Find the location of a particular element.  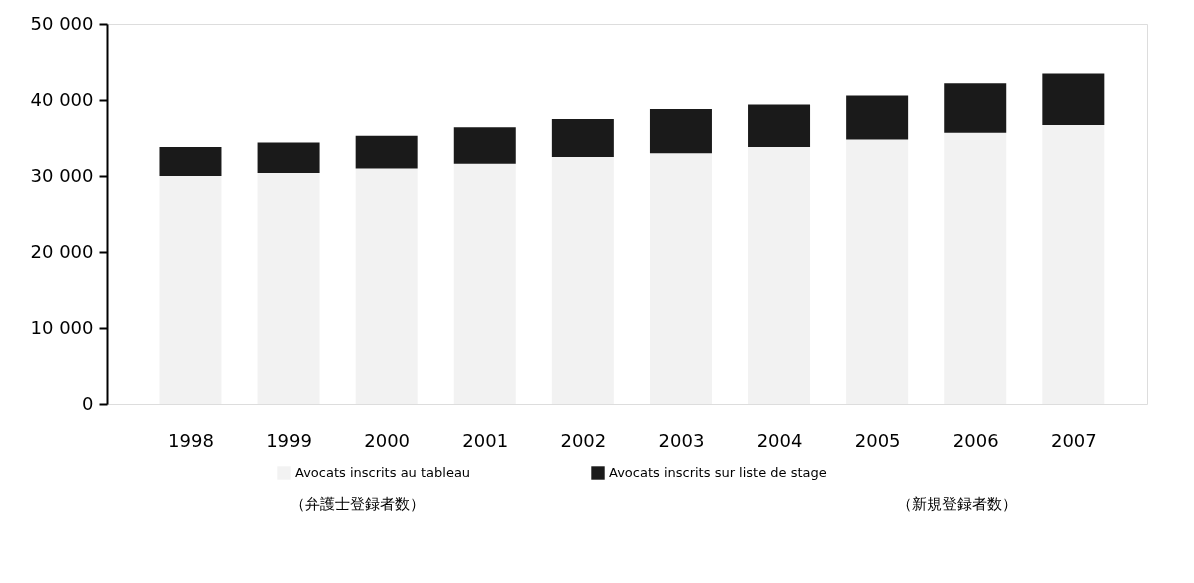

x-tick-label: 2003 is located at coordinates (681, 440).